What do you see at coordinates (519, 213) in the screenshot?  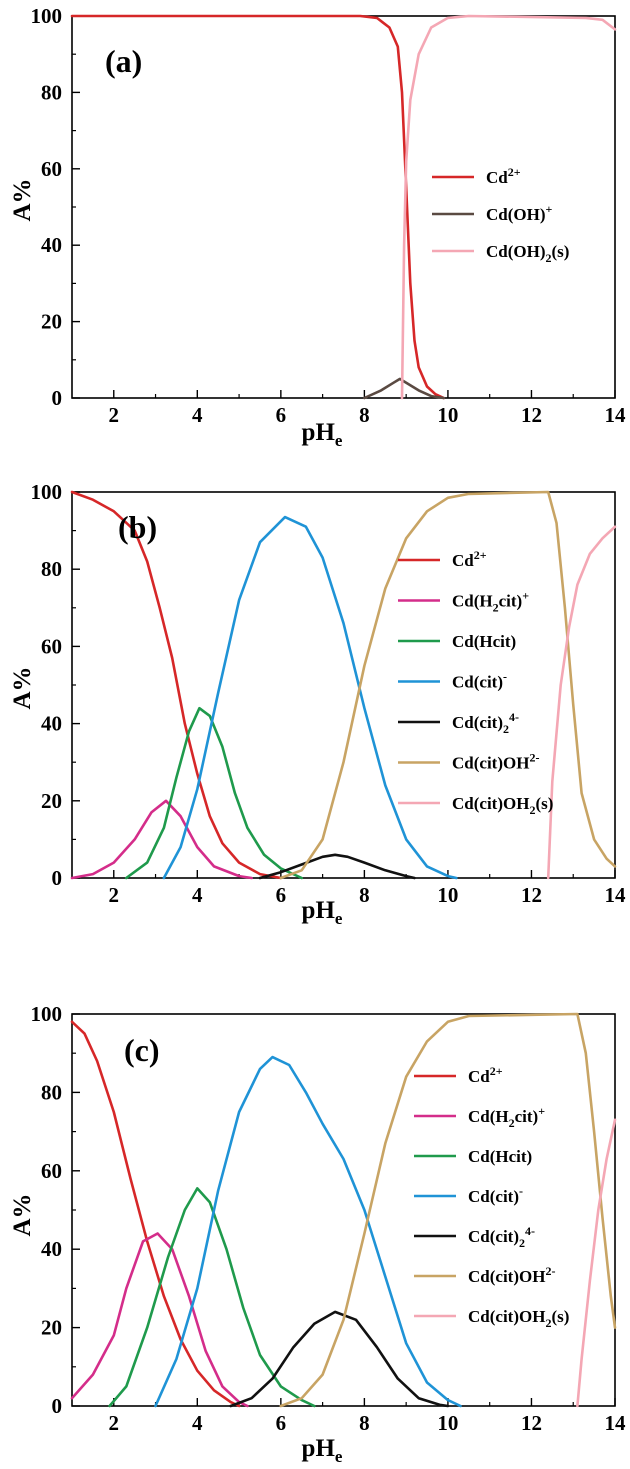 I see `legend-label-1: Cd(OH)+​` at bounding box center [519, 213].